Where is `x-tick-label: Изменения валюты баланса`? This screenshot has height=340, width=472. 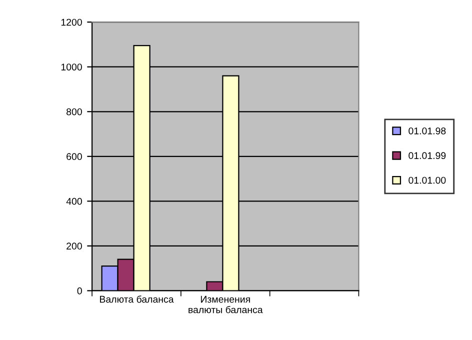 x-tick-label: Изменения валюты баланса is located at coordinates (225, 305).